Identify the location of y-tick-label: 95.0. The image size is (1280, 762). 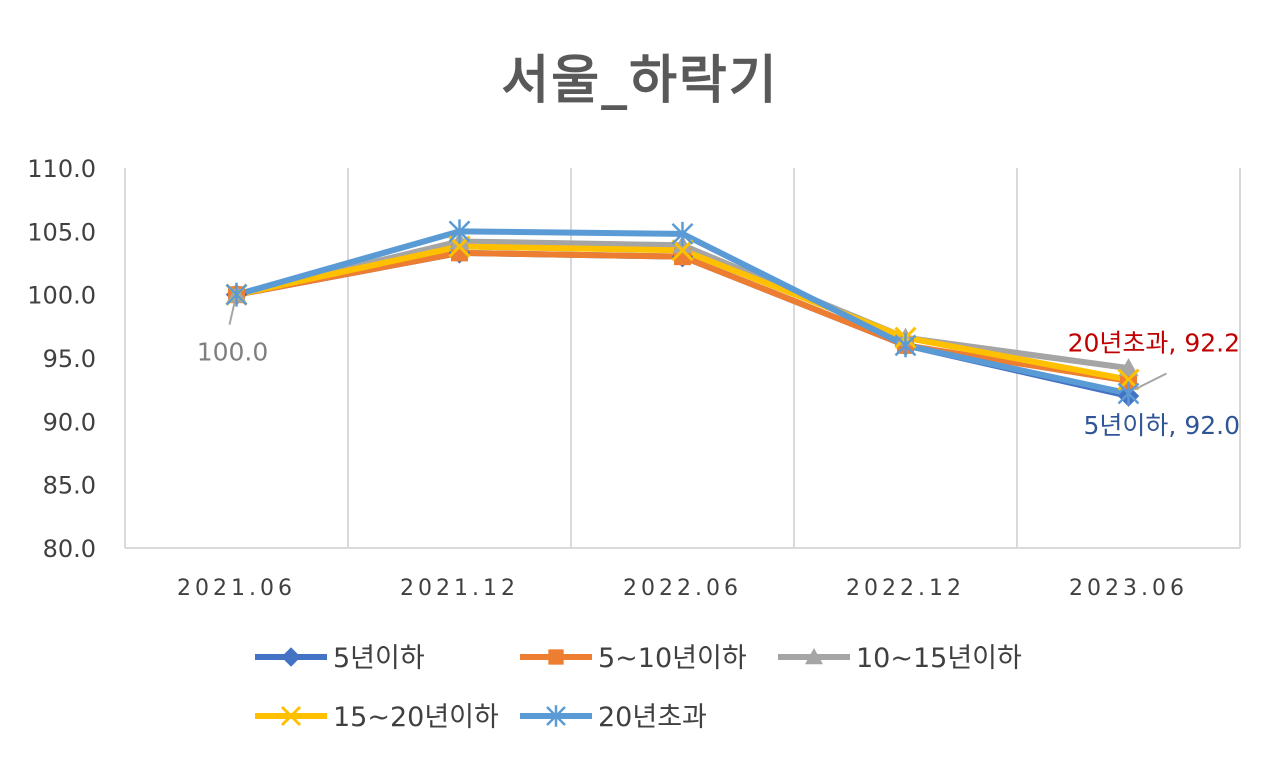
(69, 359).